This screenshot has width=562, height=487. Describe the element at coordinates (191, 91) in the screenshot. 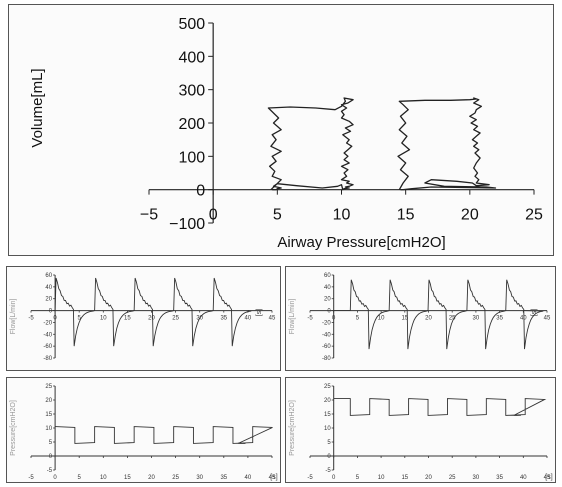

I see `y-tick-label: 300` at that location.